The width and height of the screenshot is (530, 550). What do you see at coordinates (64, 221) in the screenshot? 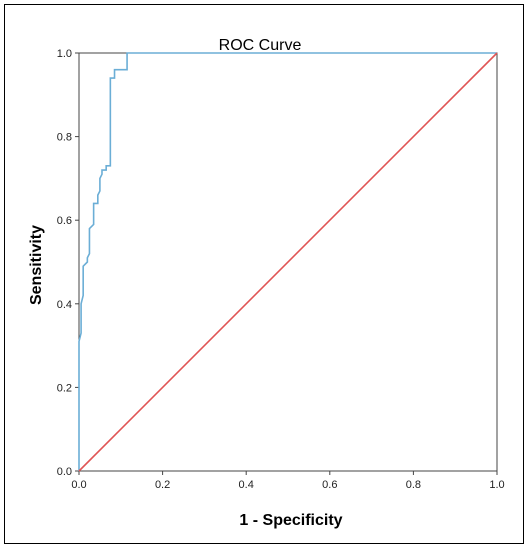
I see `y-tick-label: 0.6` at bounding box center [64, 221].